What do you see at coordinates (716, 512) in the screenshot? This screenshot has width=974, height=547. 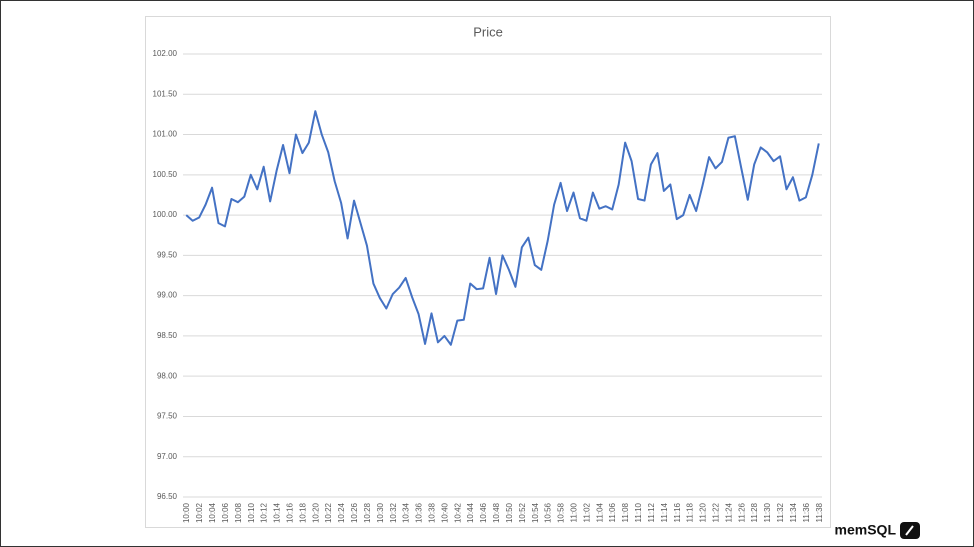 I see `x-tick-label: 11:22` at bounding box center [716, 512].